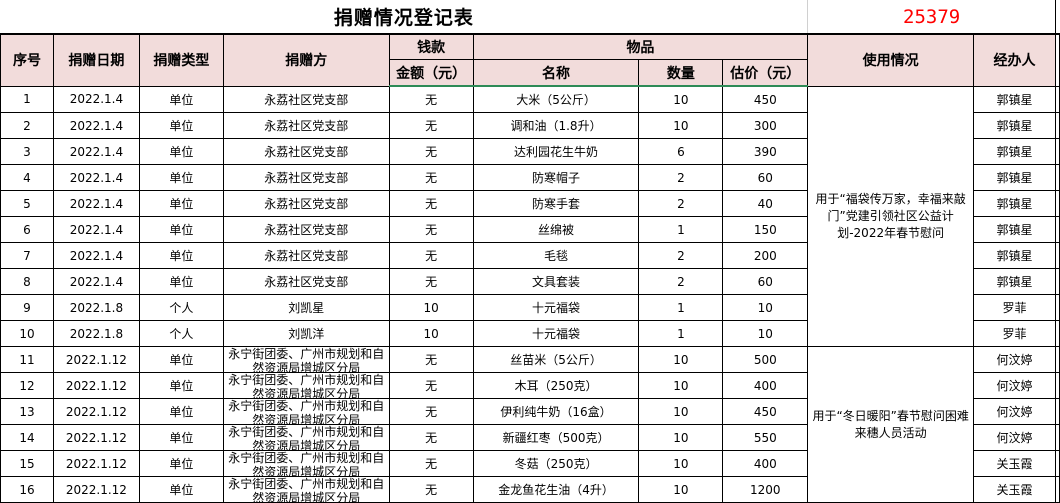 This screenshot has height=503, width=1060. I want to click on header-date: 捐赠日期, so click(96, 60).